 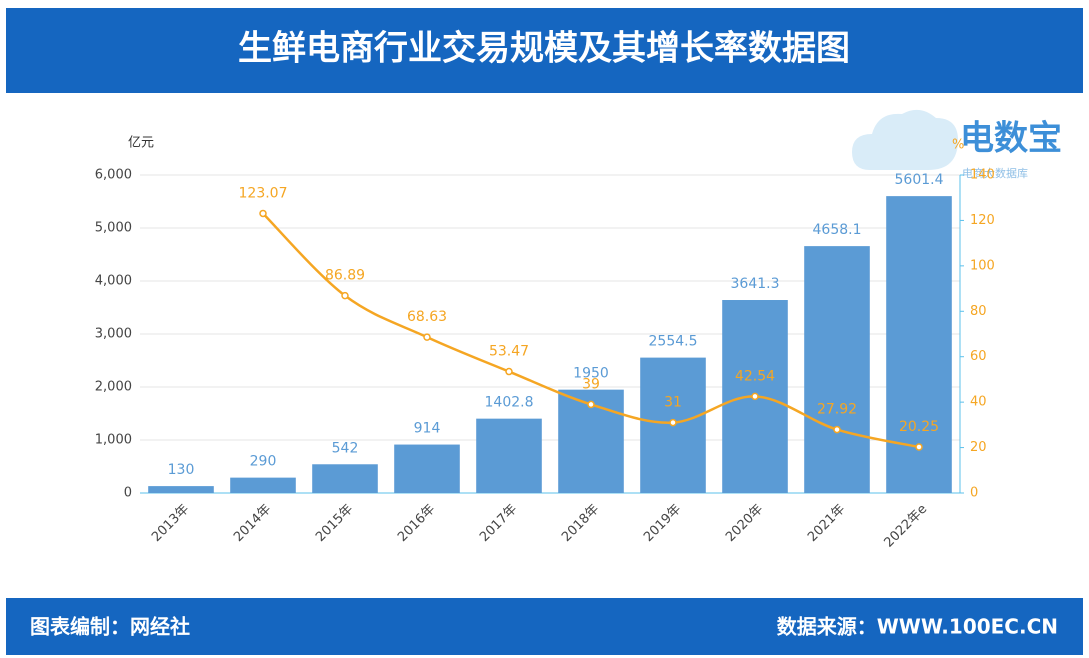 I want to click on y2-tick-label: 20, so click(x=978, y=447).